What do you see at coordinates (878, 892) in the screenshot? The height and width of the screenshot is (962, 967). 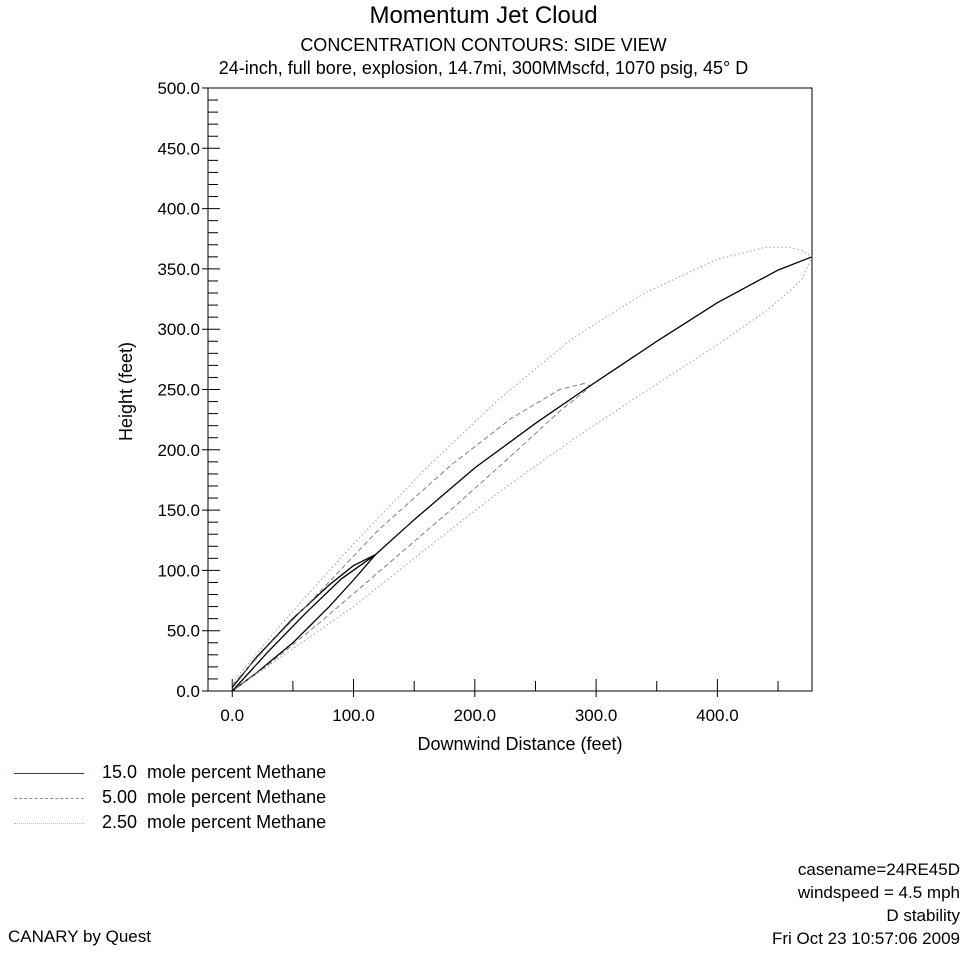 I see `windspeed-text: windspeed = 4.5 mph` at bounding box center [878, 892].